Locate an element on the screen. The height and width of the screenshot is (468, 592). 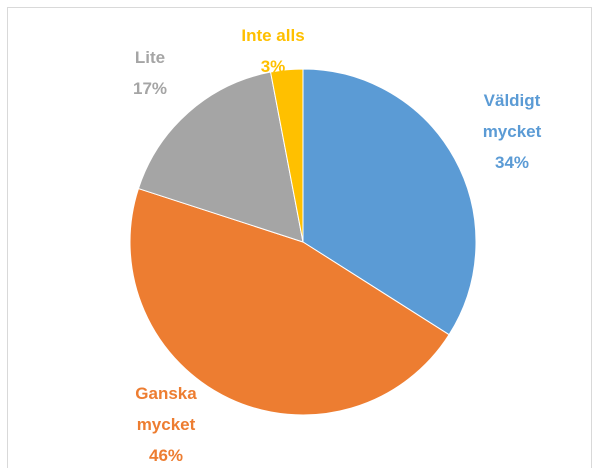
label-value: 3% is located at coordinates (273, 66).